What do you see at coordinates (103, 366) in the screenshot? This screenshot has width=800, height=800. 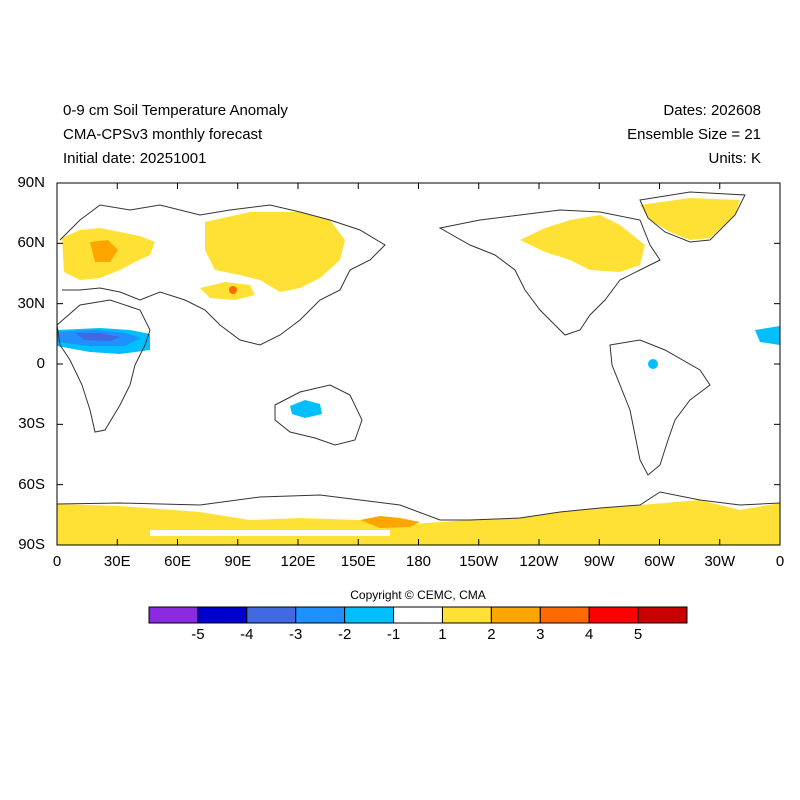 I see `coastline-africa` at bounding box center [103, 366].